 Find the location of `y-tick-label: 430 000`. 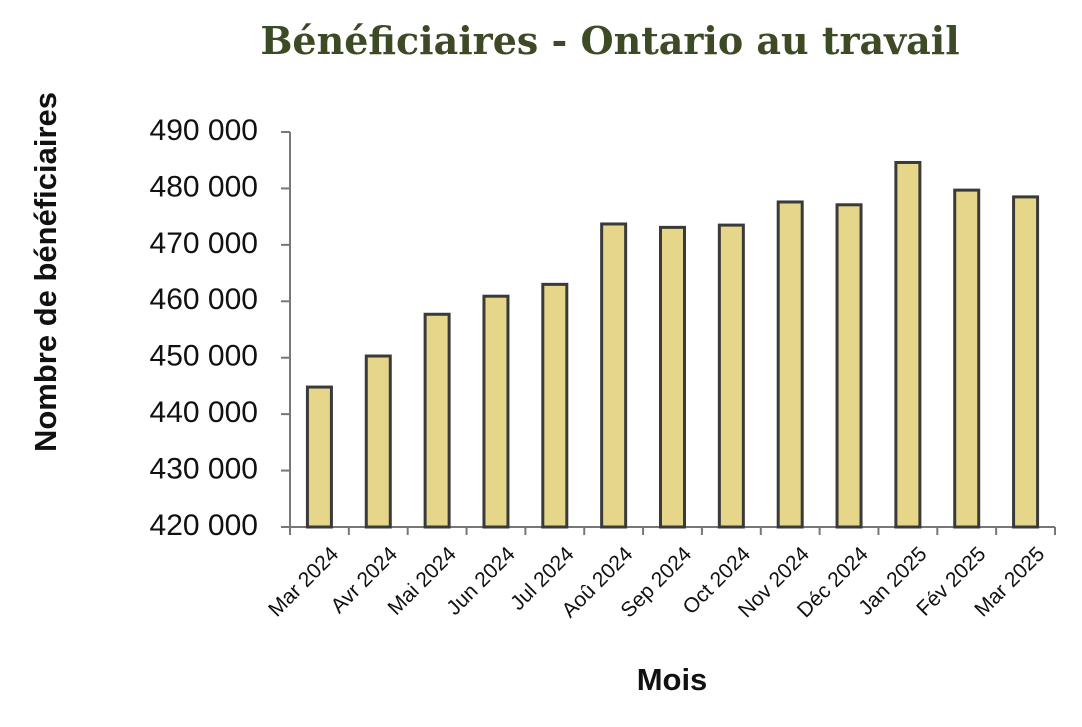

y-tick-label: 430 000 is located at coordinates (204, 468).